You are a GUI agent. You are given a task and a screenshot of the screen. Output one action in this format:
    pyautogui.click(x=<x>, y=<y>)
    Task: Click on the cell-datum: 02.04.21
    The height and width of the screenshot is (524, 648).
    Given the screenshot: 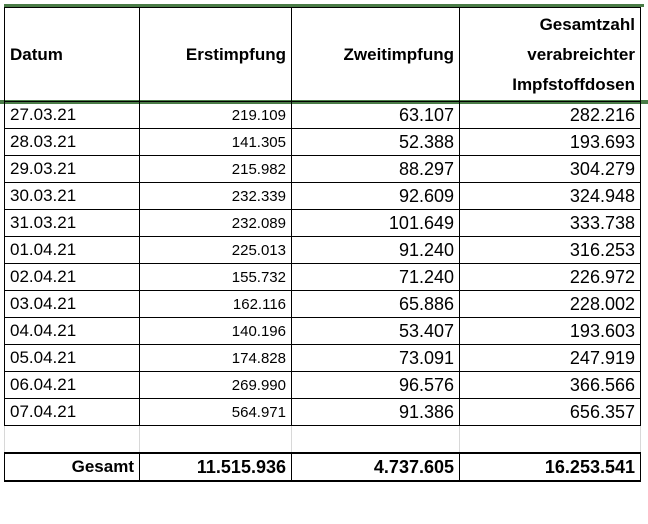 What is the action you would take?
    pyautogui.click(x=72, y=277)
    